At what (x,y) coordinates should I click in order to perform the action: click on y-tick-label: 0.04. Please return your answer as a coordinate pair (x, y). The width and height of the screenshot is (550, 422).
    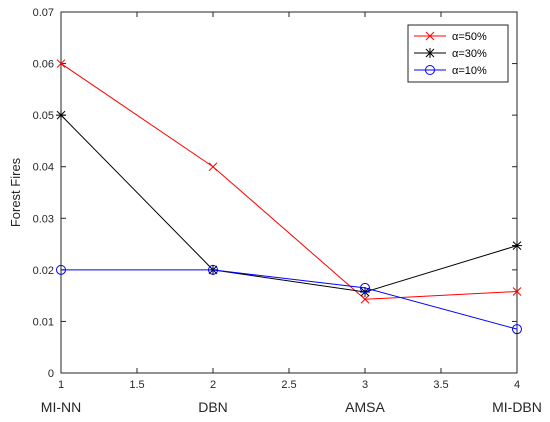
    Looking at the image, I should click on (43, 168).